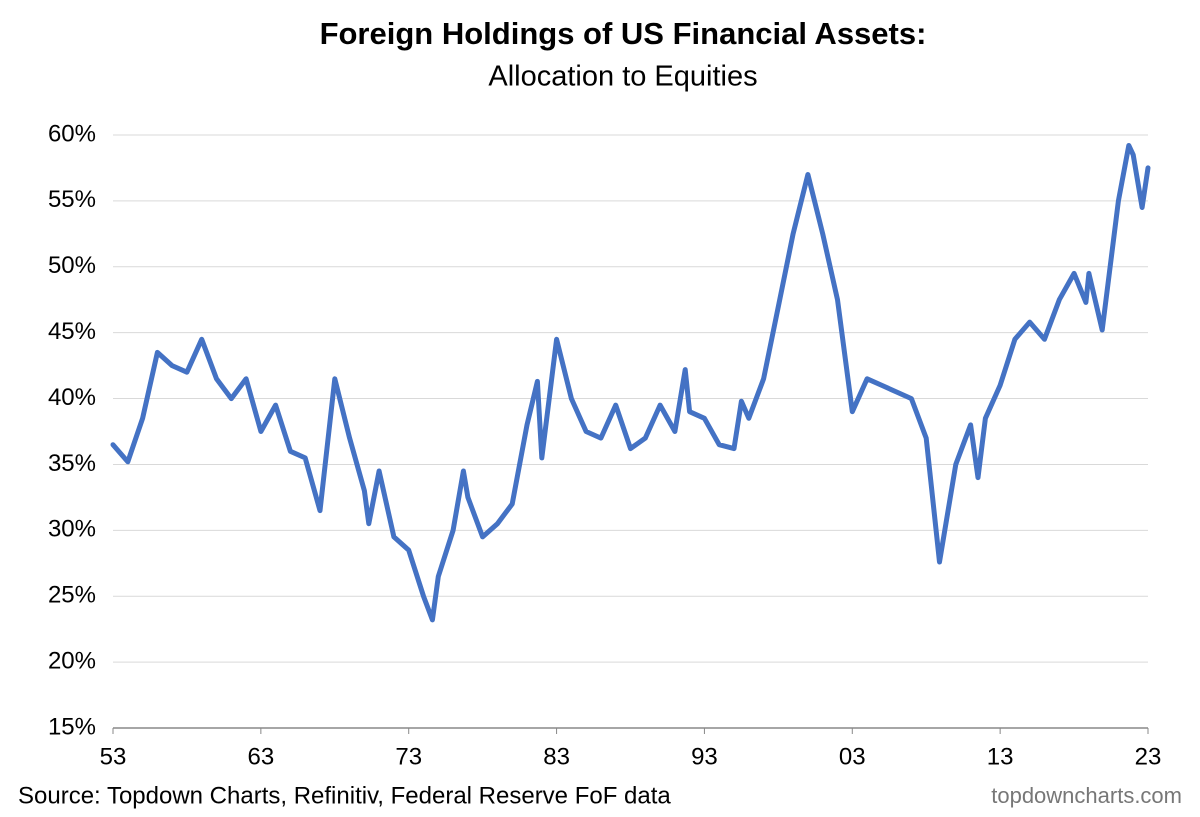 This screenshot has height=817, width=1200. Describe the element at coordinates (1000, 756) in the screenshot. I see `x-tick-label: 13` at that location.